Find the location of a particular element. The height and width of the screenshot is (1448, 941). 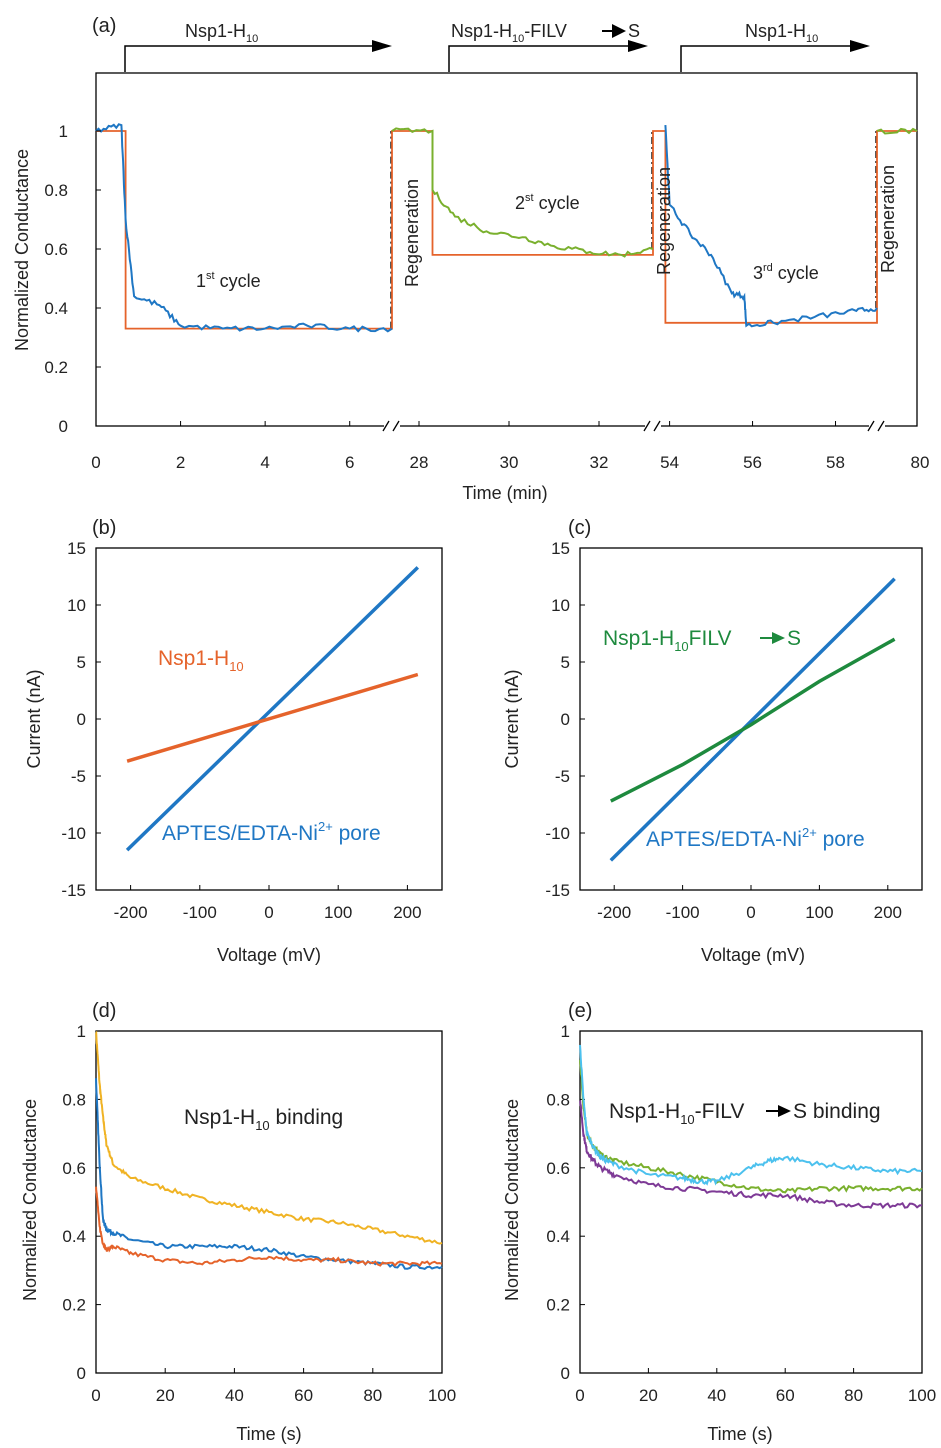

panel-a-header-arrows is located at coordinates (490, 58).